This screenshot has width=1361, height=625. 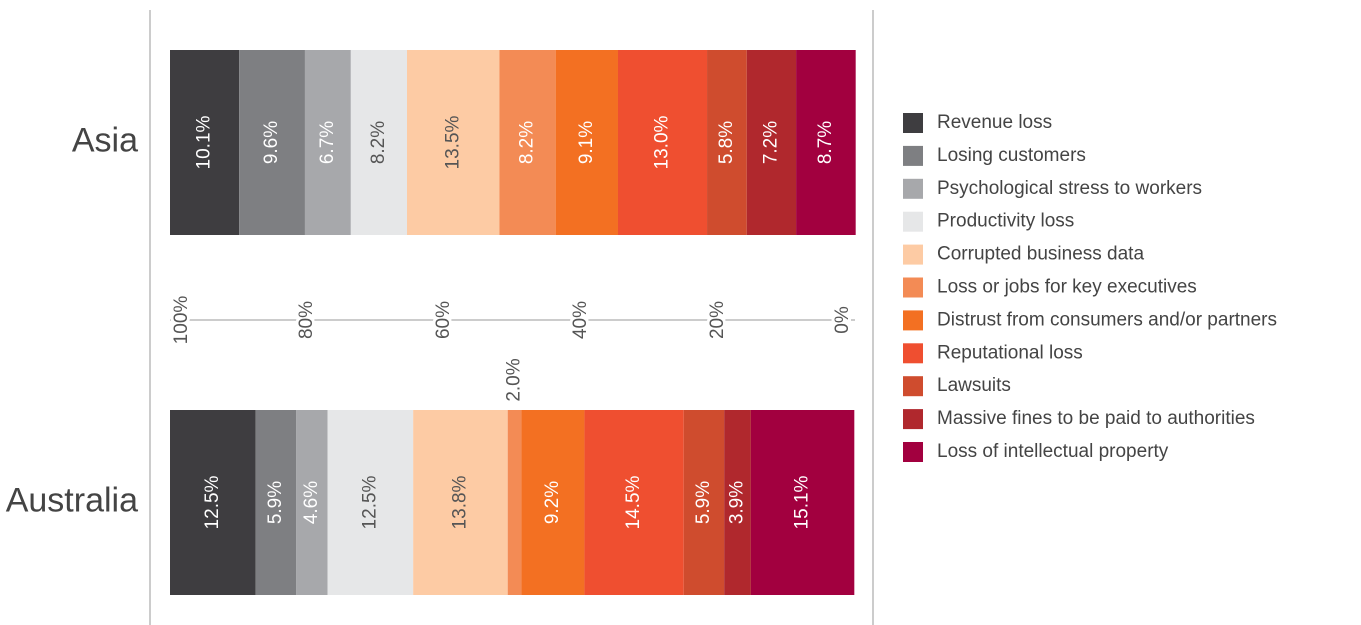 I want to click on legend-label: Loss of intellectual property, so click(x=1053, y=451).